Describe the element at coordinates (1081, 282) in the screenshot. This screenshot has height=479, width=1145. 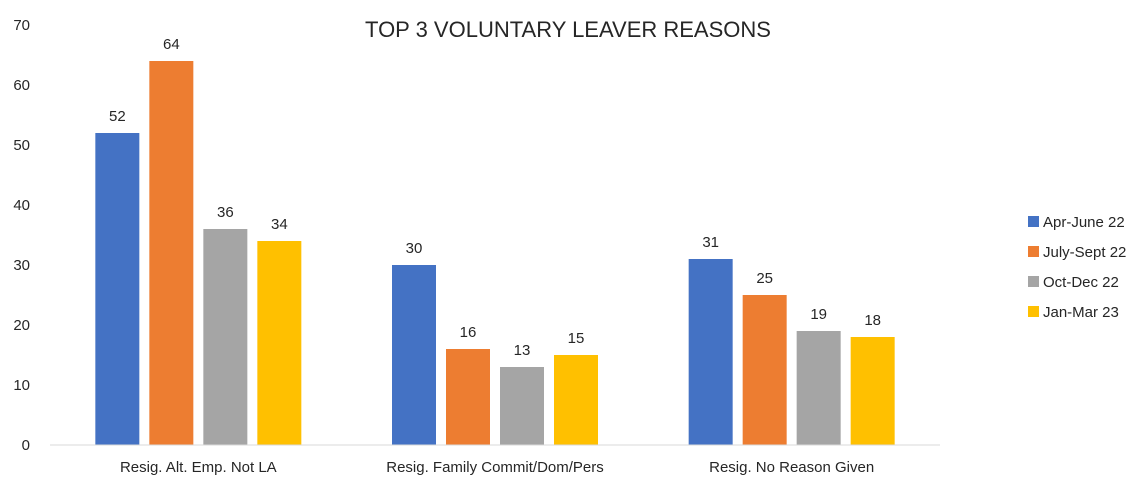
I see `legend-label: Oct-Dec 22` at that location.